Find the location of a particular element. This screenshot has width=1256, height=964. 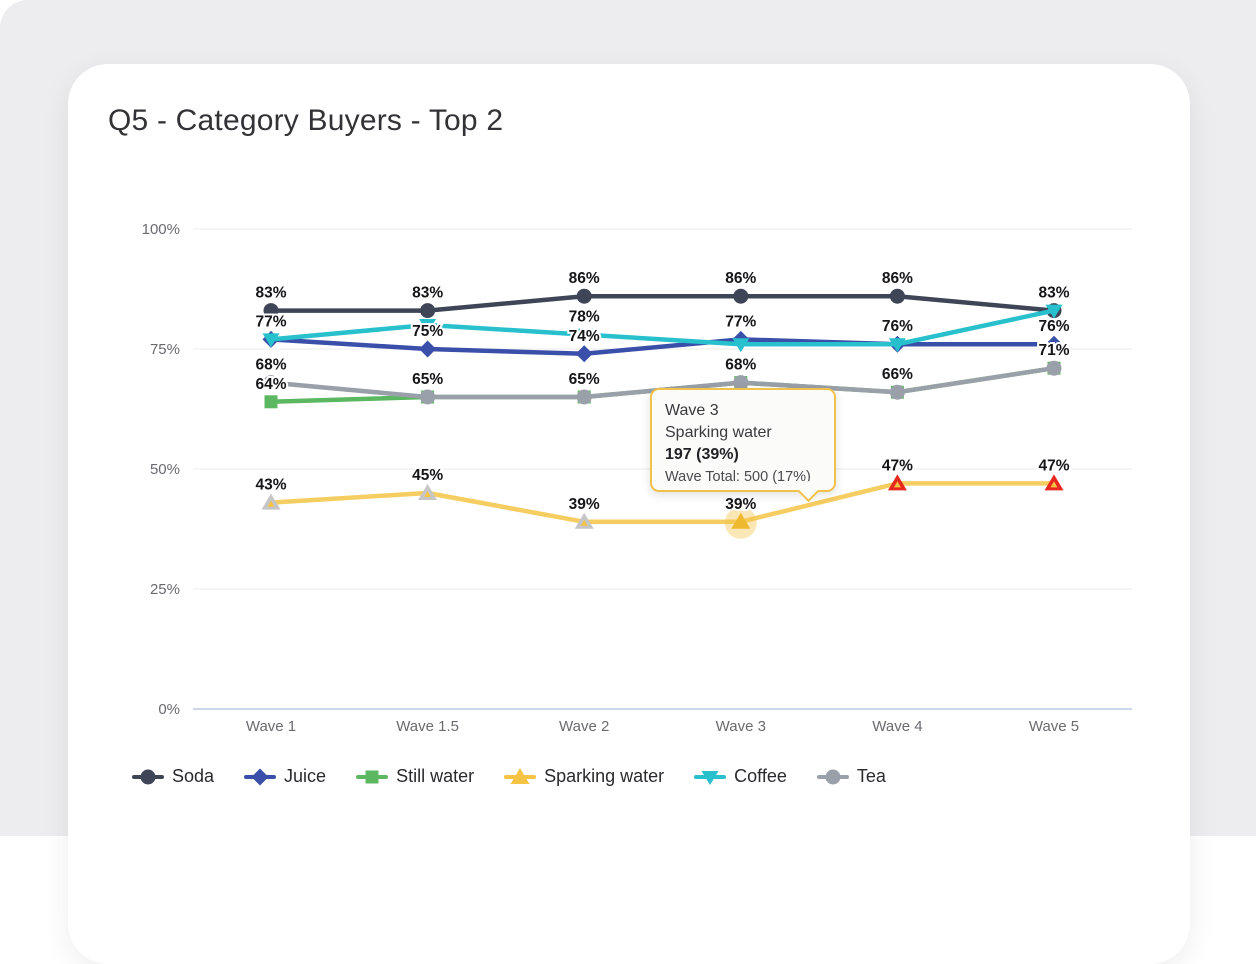

data-label-juice-wave-5: 76% is located at coordinates (1053, 326).